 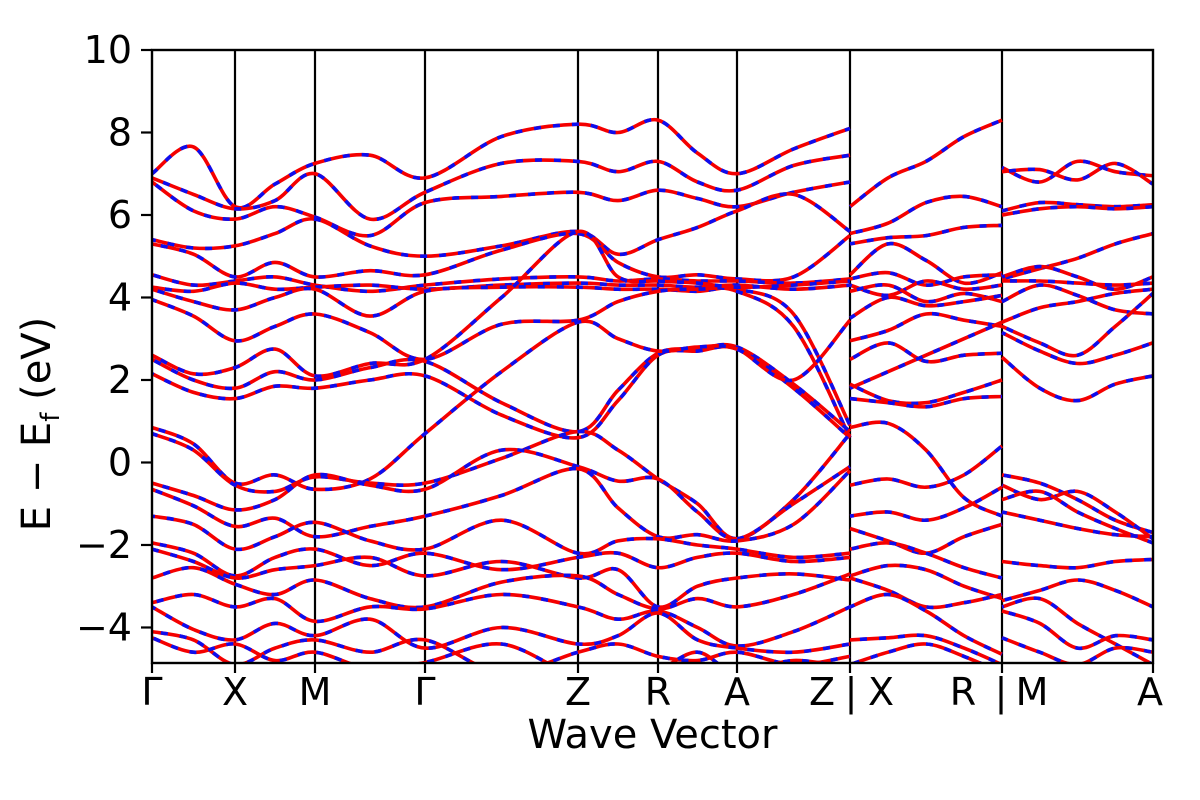 I want to click on x-axis-label: Wave Vector, so click(x=652, y=735).